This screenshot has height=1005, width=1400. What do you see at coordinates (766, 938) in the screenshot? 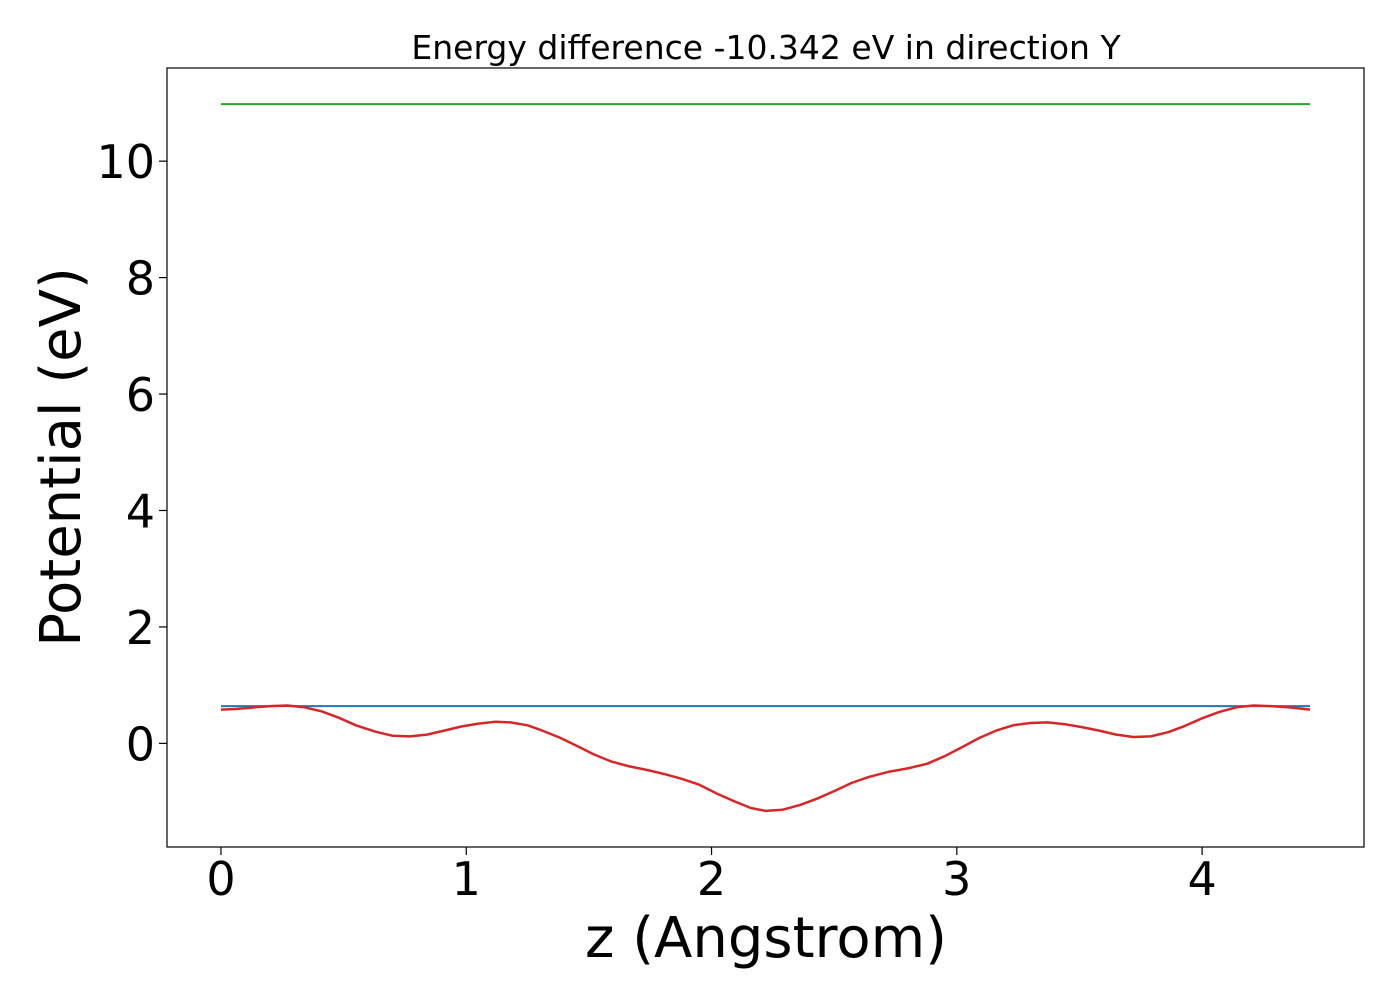
I see `x-axis-label: z (Angstrom)` at bounding box center [766, 938].